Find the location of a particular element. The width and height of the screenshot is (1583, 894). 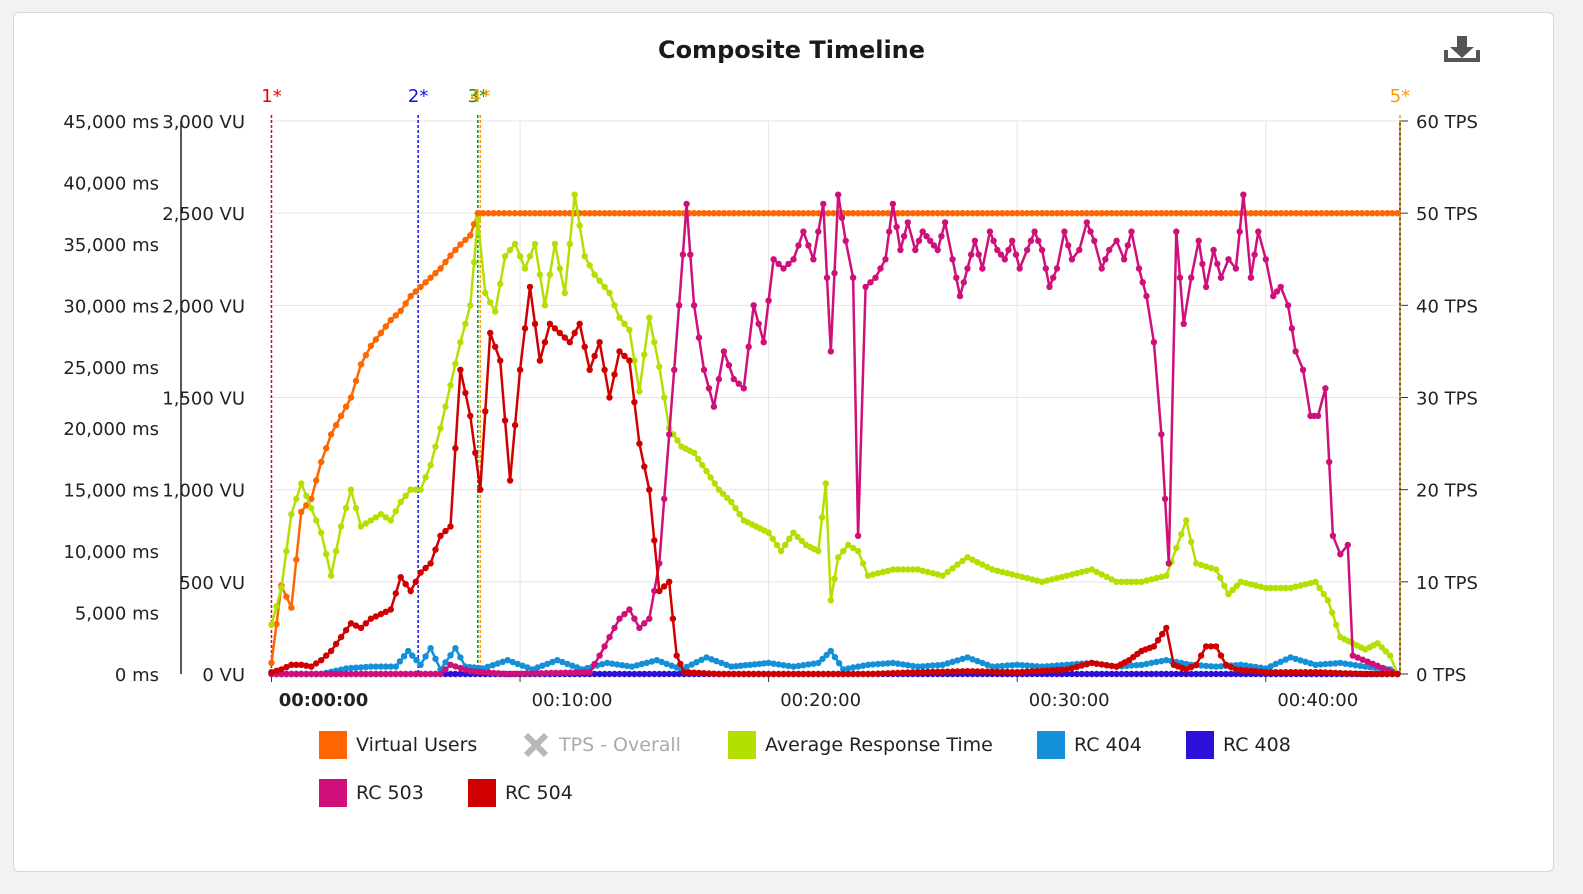

legend-item-rc404: RC 404 is located at coordinates (1089, 745).